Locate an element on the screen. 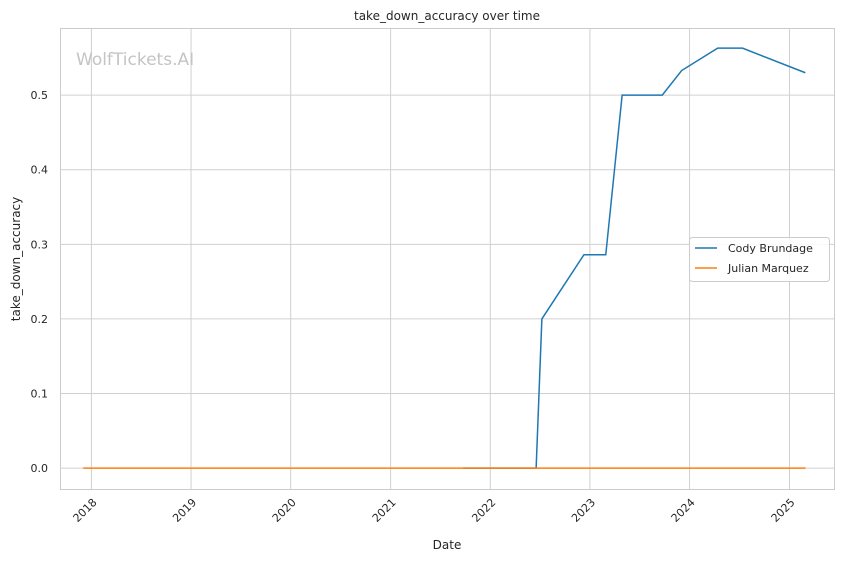 This screenshot has width=844, height=561. x-axis-label: Date is located at coordinates (447, 545).